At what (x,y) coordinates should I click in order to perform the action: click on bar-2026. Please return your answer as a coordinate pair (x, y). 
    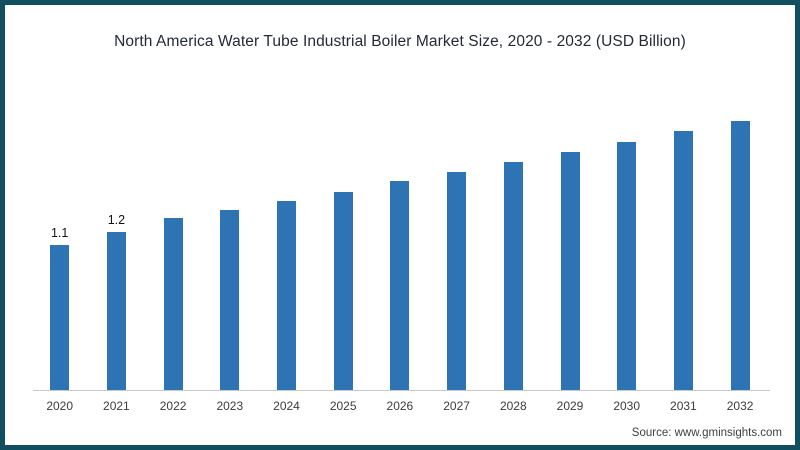
    Looking at the image, I should click on (400, 285).